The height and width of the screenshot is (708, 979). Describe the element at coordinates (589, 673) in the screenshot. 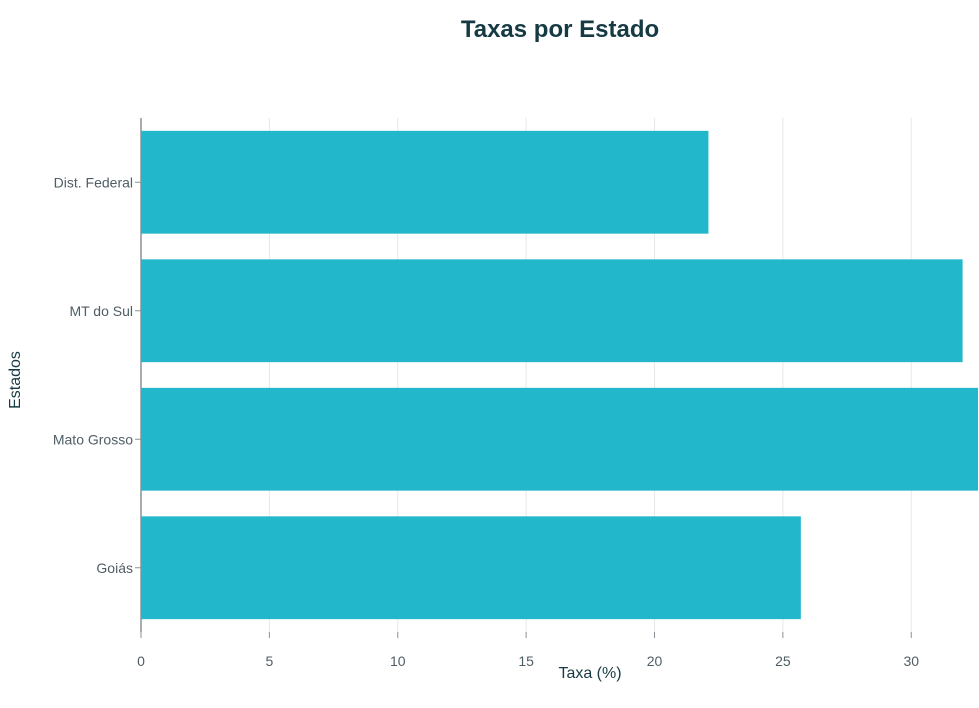

I see `x-axis-title: Taxa (%)` at that location.